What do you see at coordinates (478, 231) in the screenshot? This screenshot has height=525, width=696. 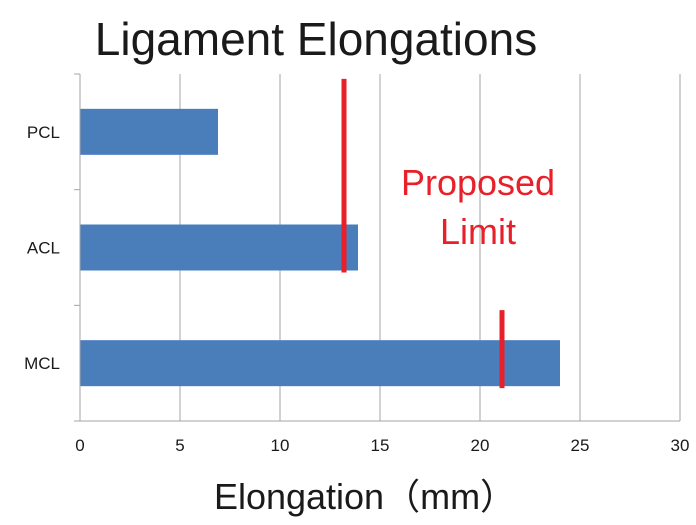 I see `annotation-limit: Limit` at bounding box center [478, 231].